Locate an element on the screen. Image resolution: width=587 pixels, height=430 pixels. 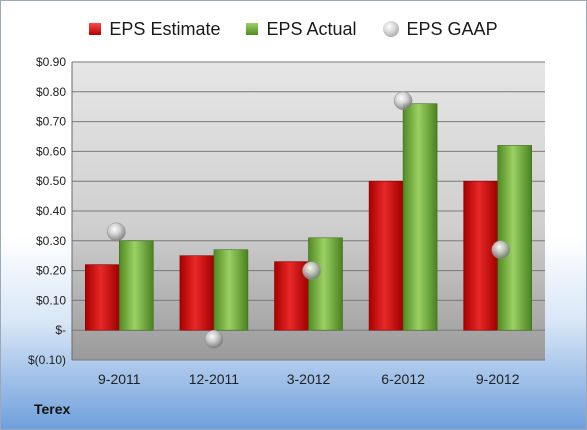
y-tick-label: $0.80 is located at coordinates (51, 92).